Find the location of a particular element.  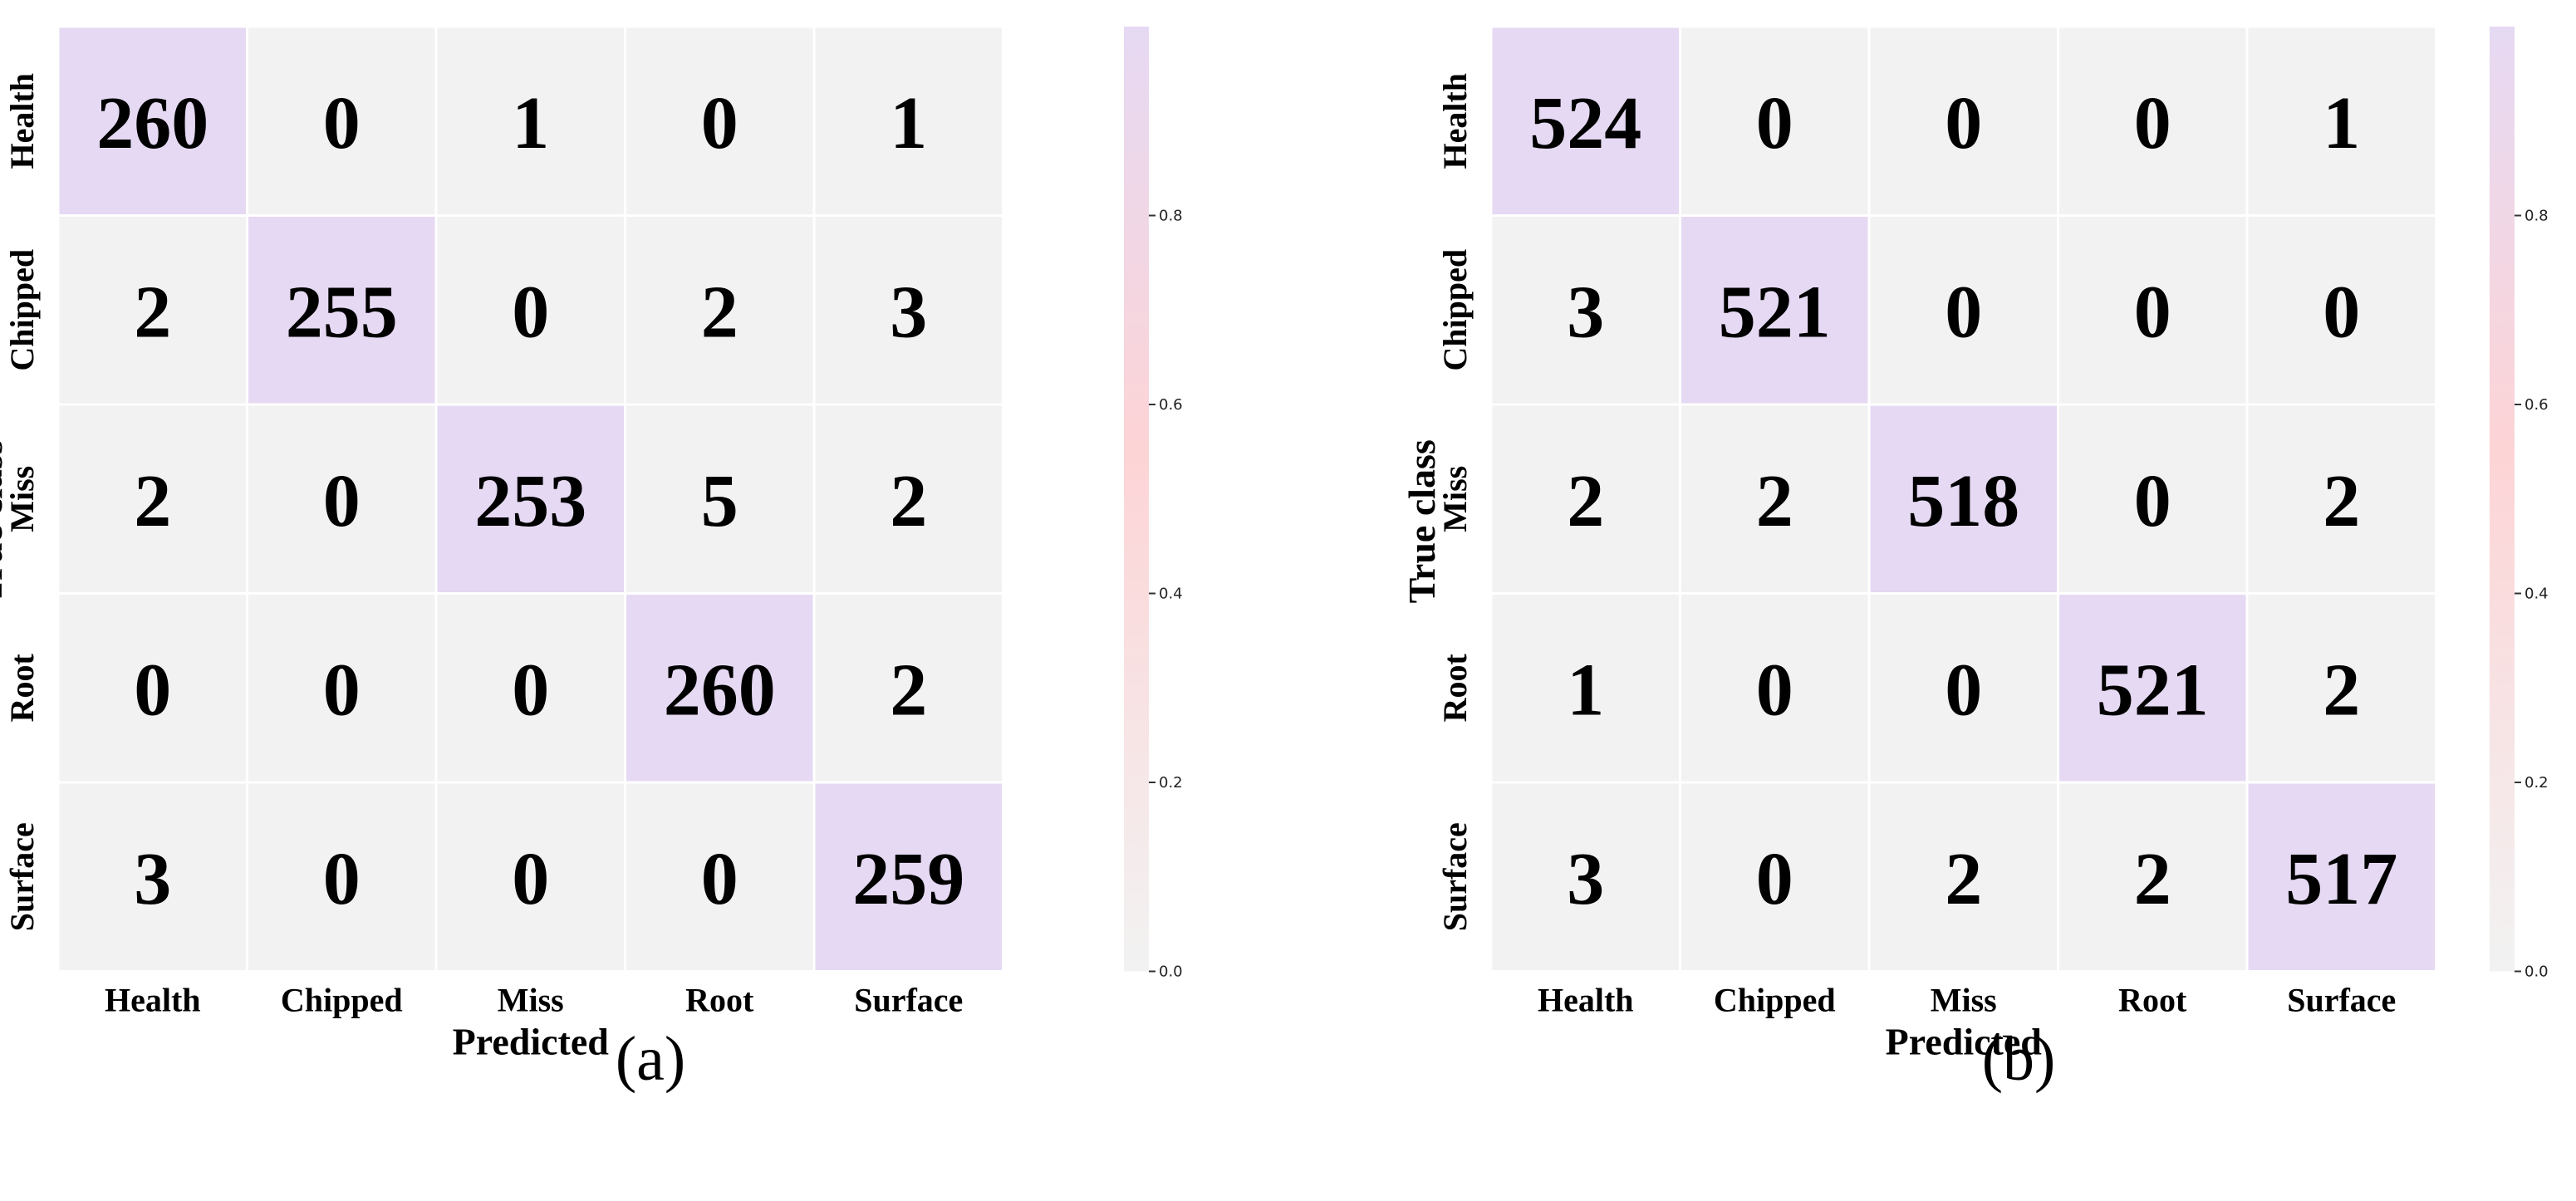

y-tick-label: Health is located at coordinates (22, 121).